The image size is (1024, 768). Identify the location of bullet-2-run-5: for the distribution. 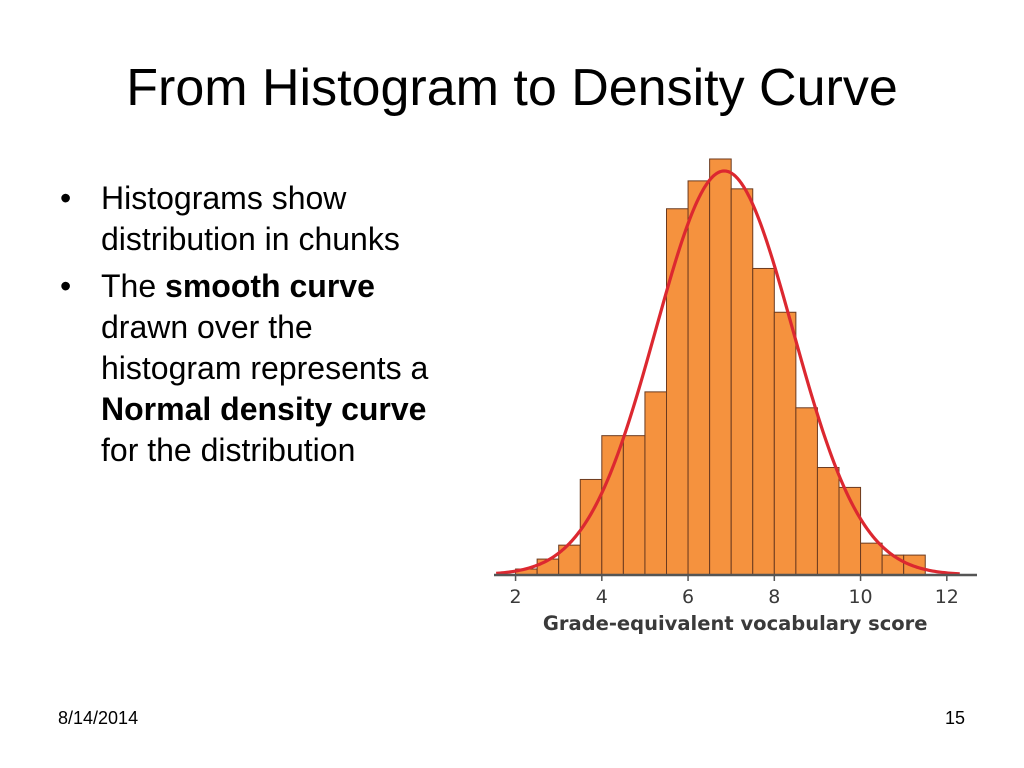
(228, 450).